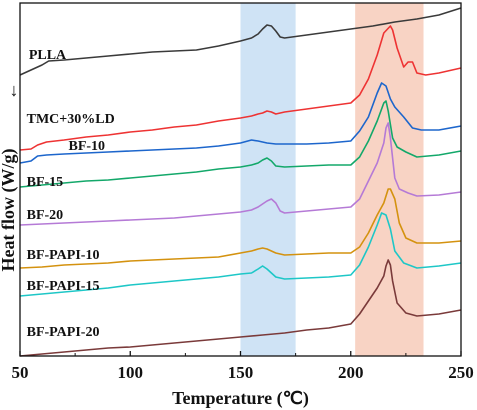 This screenshot has width=477, height=410. Describe the element at coordinates (71, 119) in the screenshot. I see `curve-label-tmc-30-ld: TMC+30%LD` at that location.